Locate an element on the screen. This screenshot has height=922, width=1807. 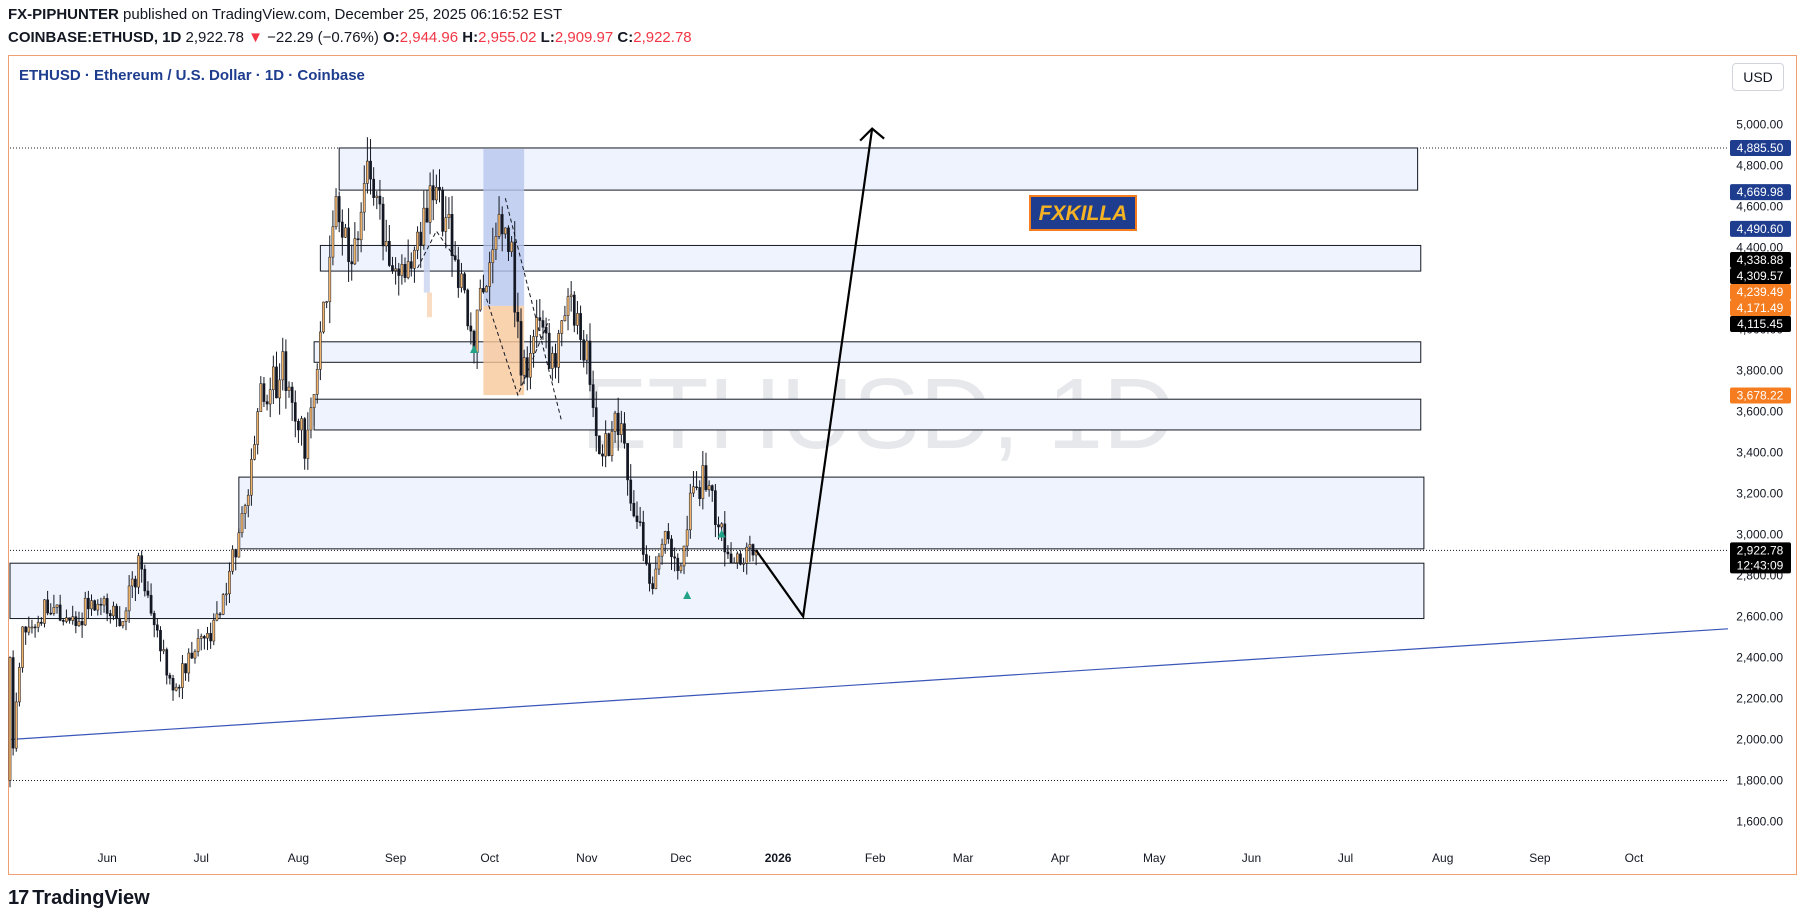
price-label: 3,678.22 is located at coordinates (1760, 395).